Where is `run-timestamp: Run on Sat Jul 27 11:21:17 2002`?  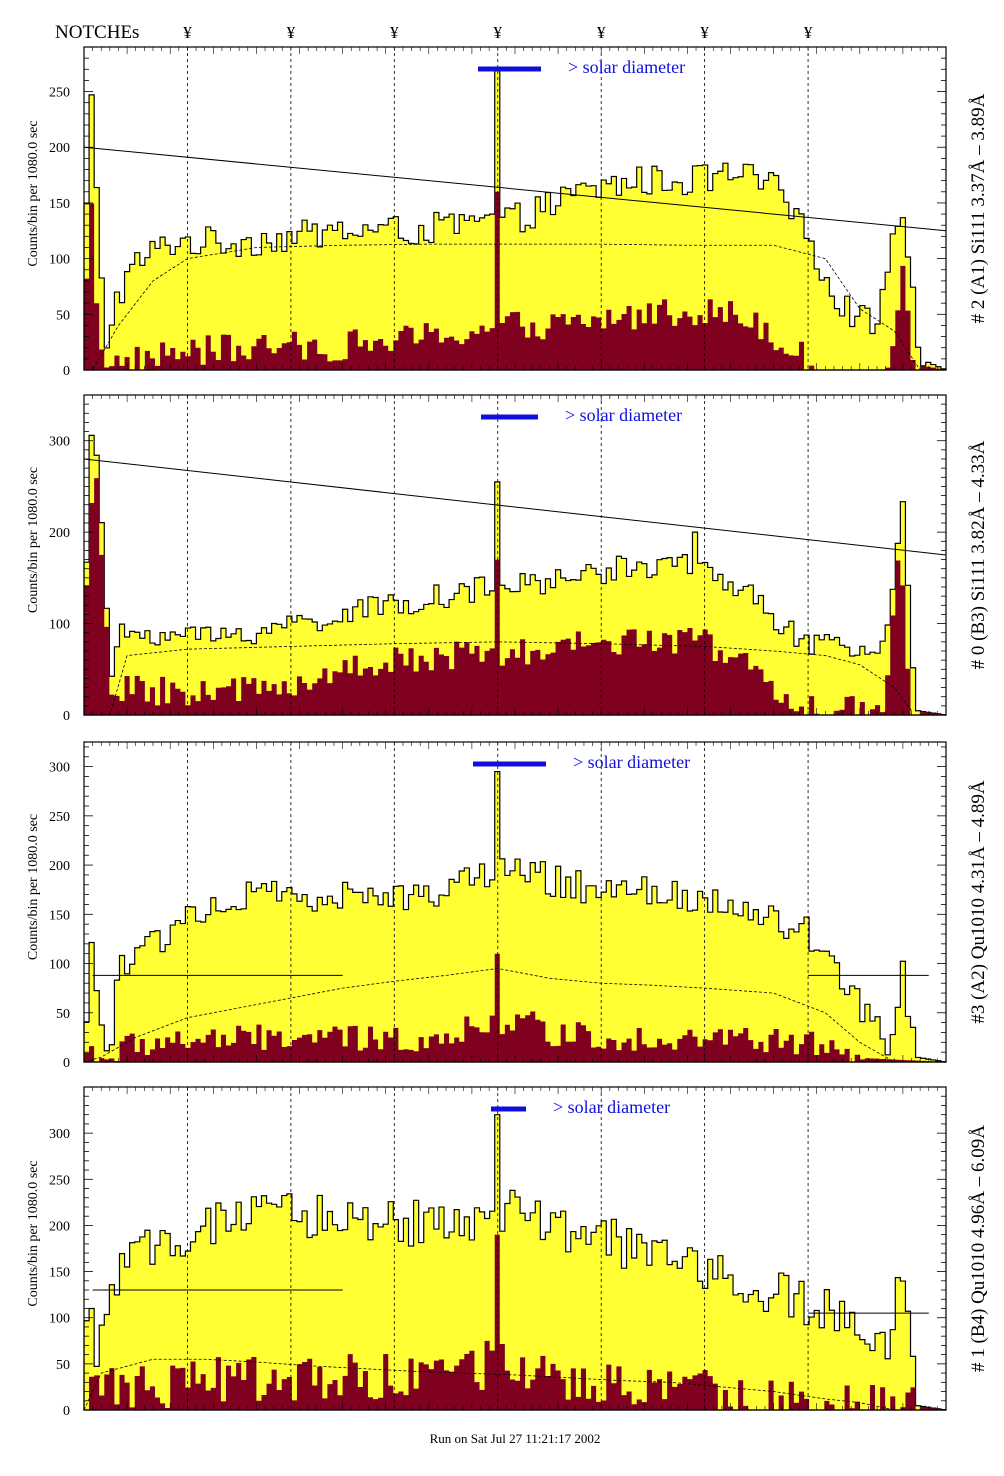 run-timestamp: Run on Sat Jul 27 11:21:17 2002 is located at coordinates (515, 1438).